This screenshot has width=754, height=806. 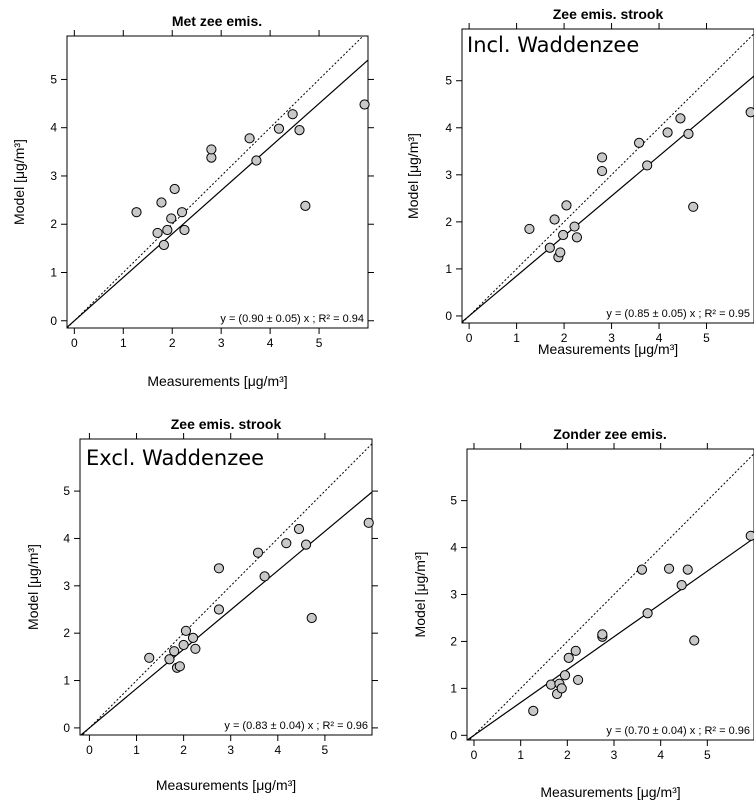 What do you see at coordinates (217, 21) in the screenshot?
I see `panel-title: Met zee emis.` at bounding box center [217, 21].